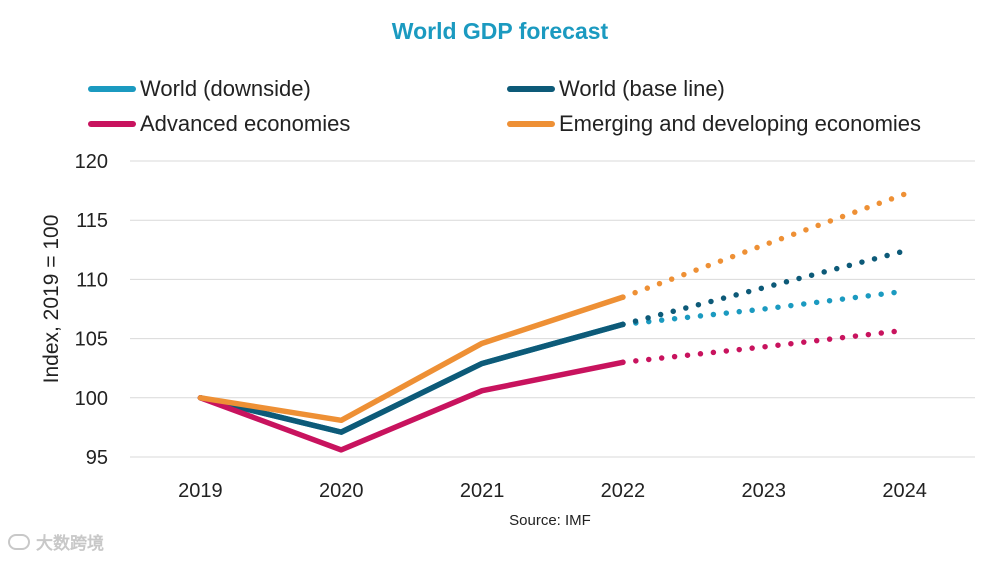  I want to click on series-line-advanced-economies, so click(411, 406).